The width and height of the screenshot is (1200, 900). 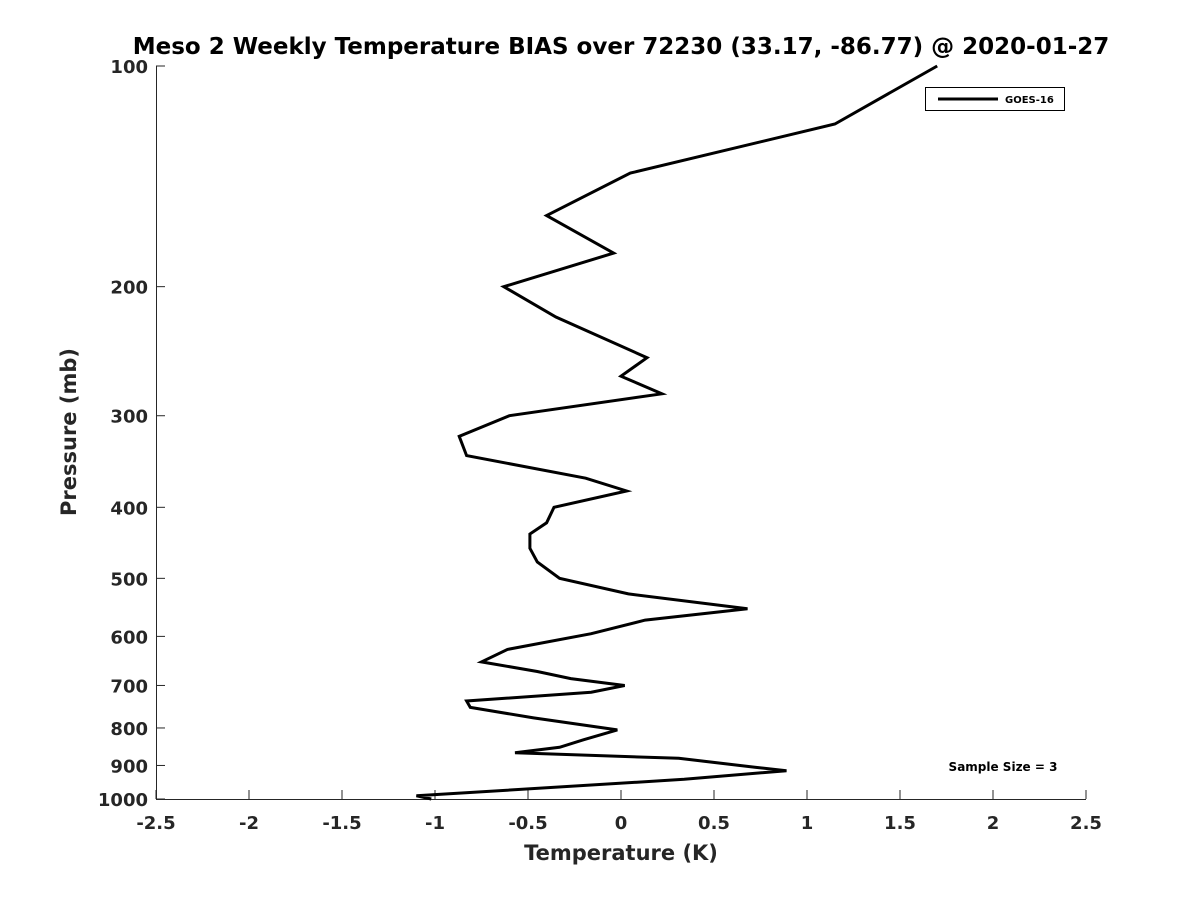 What do you see at coordinates (1029, 100) in the screenshot?
I see `legend-label-goes16: GOES-16` at bounding box center [1029, 100].